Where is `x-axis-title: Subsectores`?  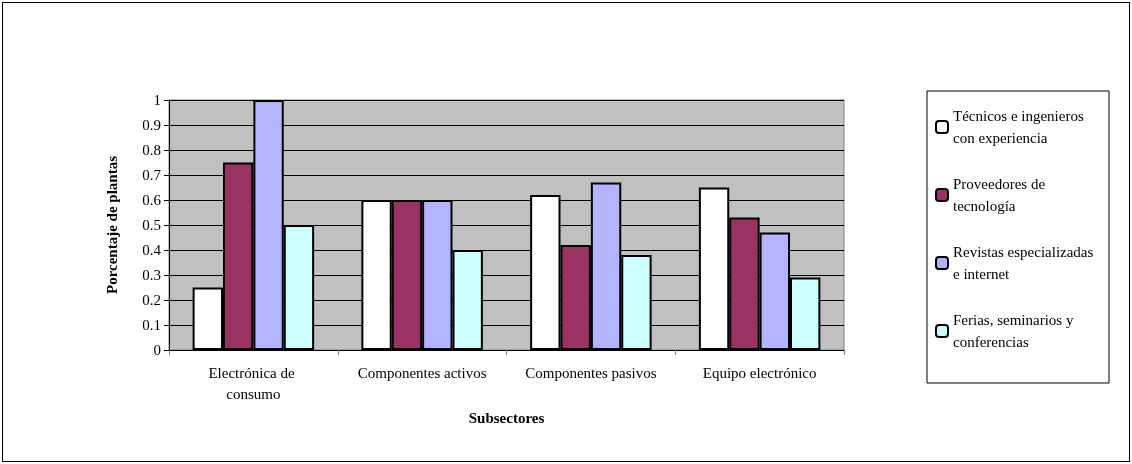
x-axis-title: Subsectores is located at coordinates (506, 417).